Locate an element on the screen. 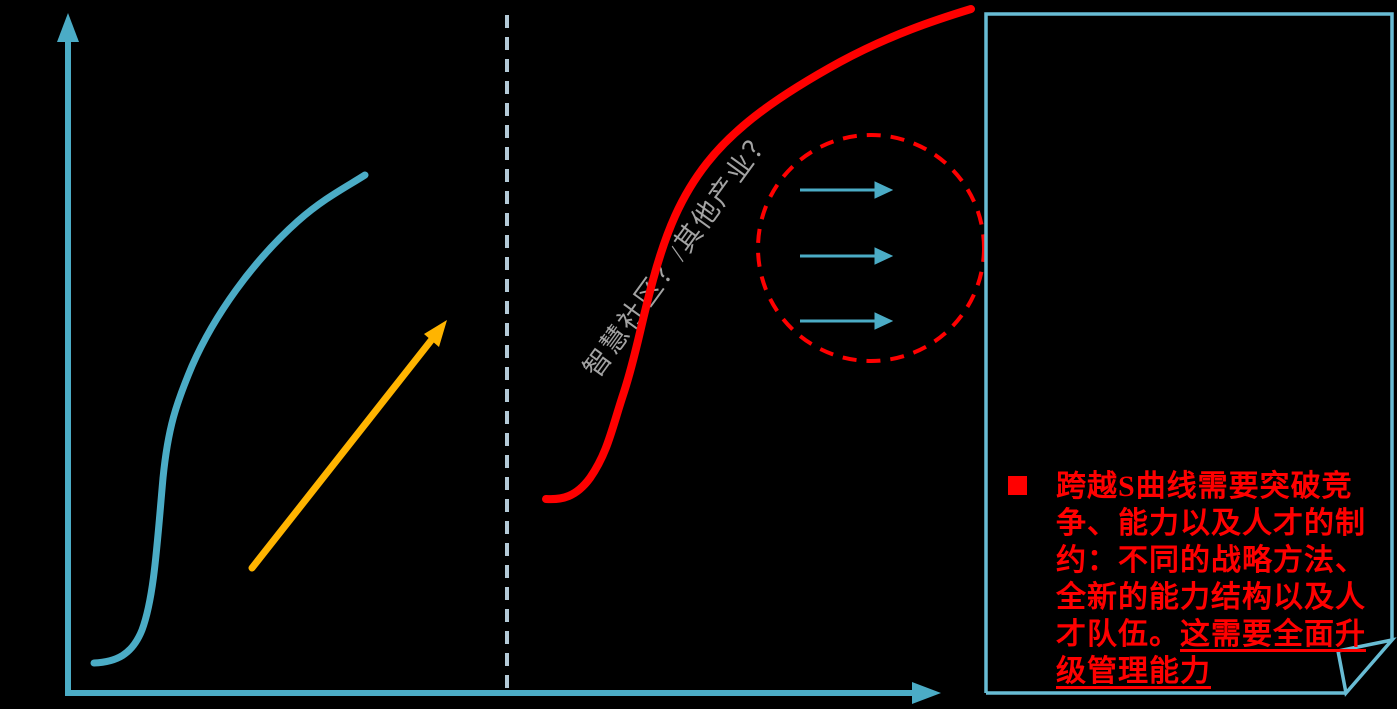  expansion-arrow-bottom-icon is located at coordinates (847, 321).